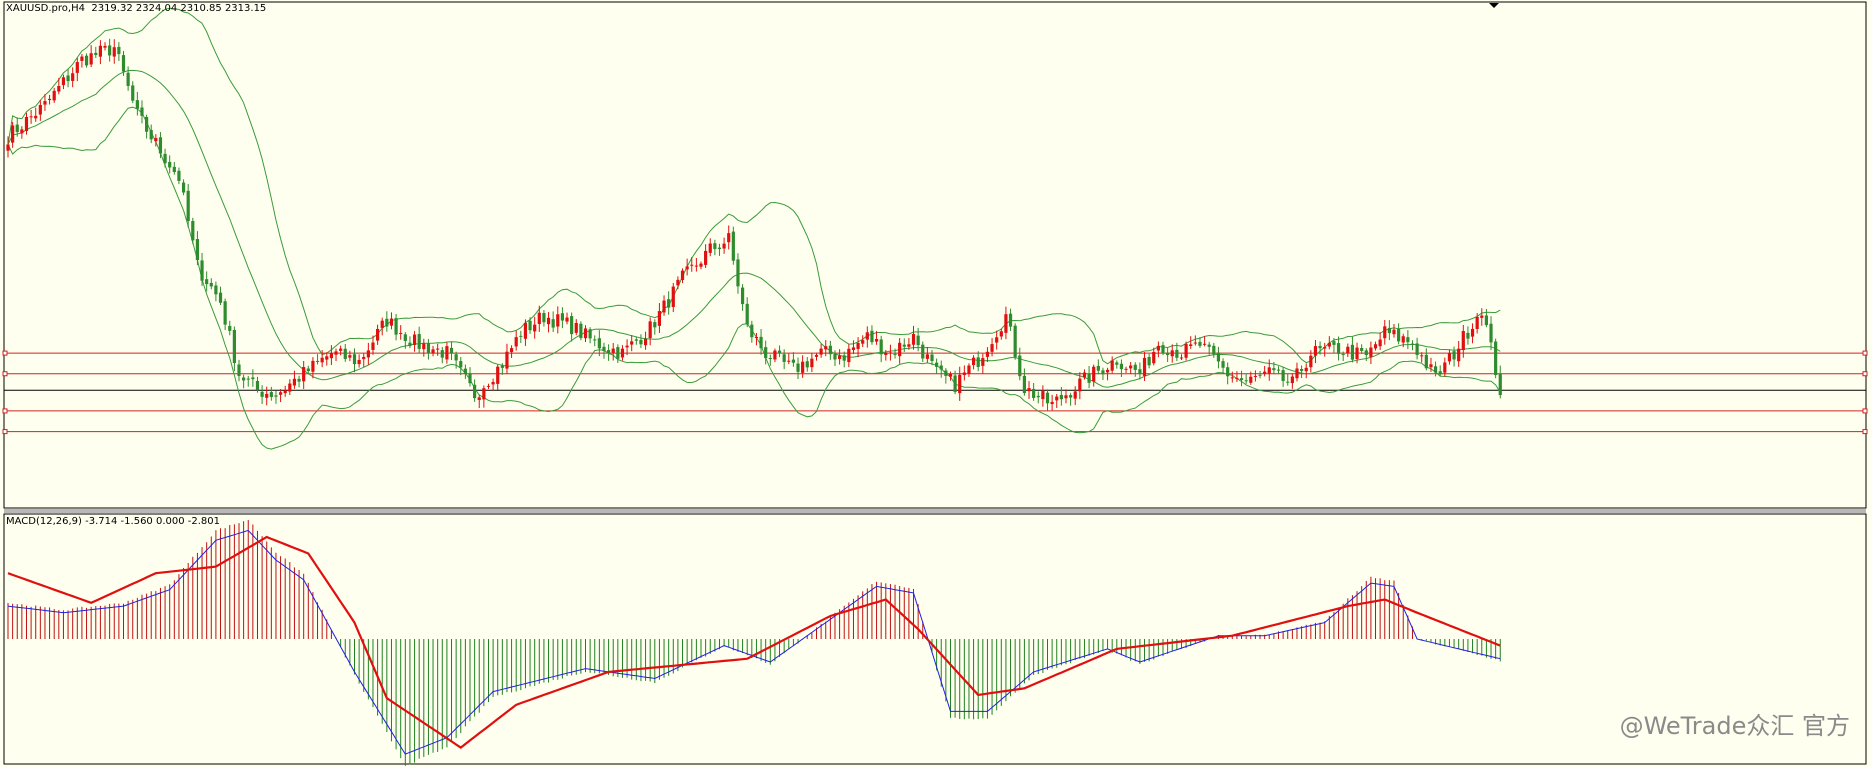 The width and height of the screenshot is (1872, 767). I want to click on pane-separator, so click(935, 511).